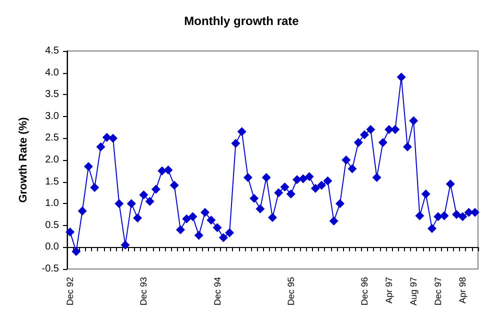 The width and height of the screenshot is (483, 320). Describe the element at coordinates (52, 72) in the screenshot. I see `y-tick-label: 4.0` at that location.